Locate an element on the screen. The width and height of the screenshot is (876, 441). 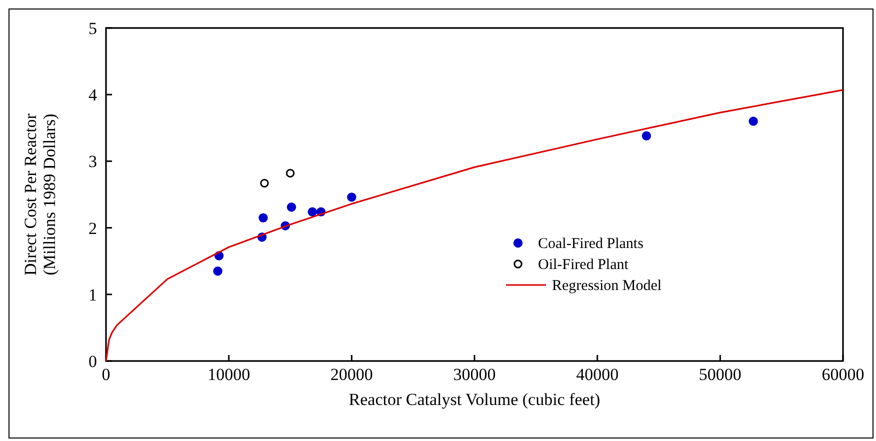
legend-label: Coal-Fired Plants is located at coordinates (591, 244).